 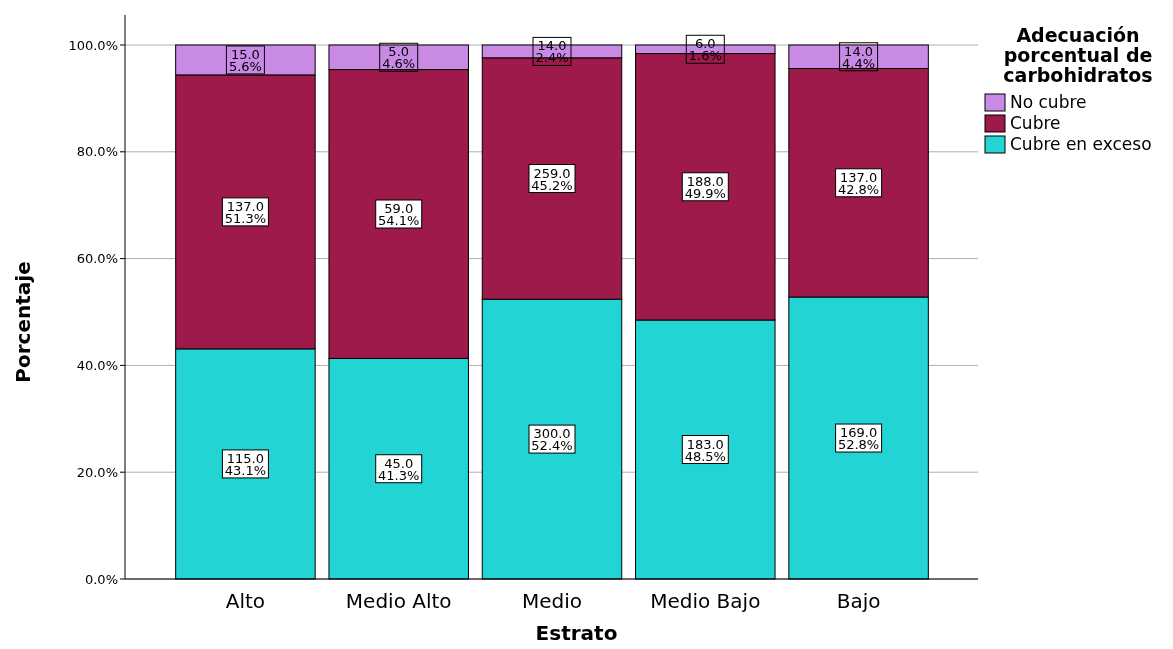 What do you see at coordinates (97, 259) in the screenshot?
I see `y-tick-label: 60.0%` at bounding box center [97, 259].